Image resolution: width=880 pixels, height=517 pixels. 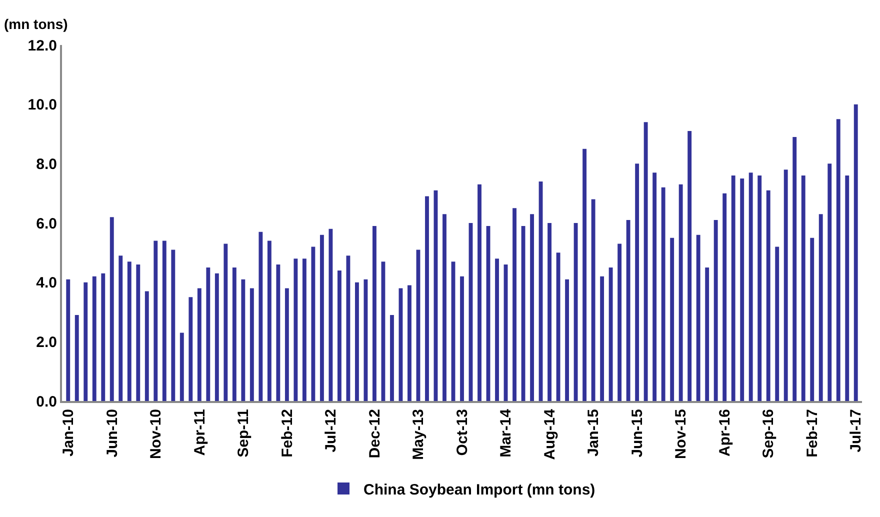 What do you see at coordinates (243, 433) in the screenshot?
I see `x-tick-label: Sep-11` at bounding box center [243, 433].